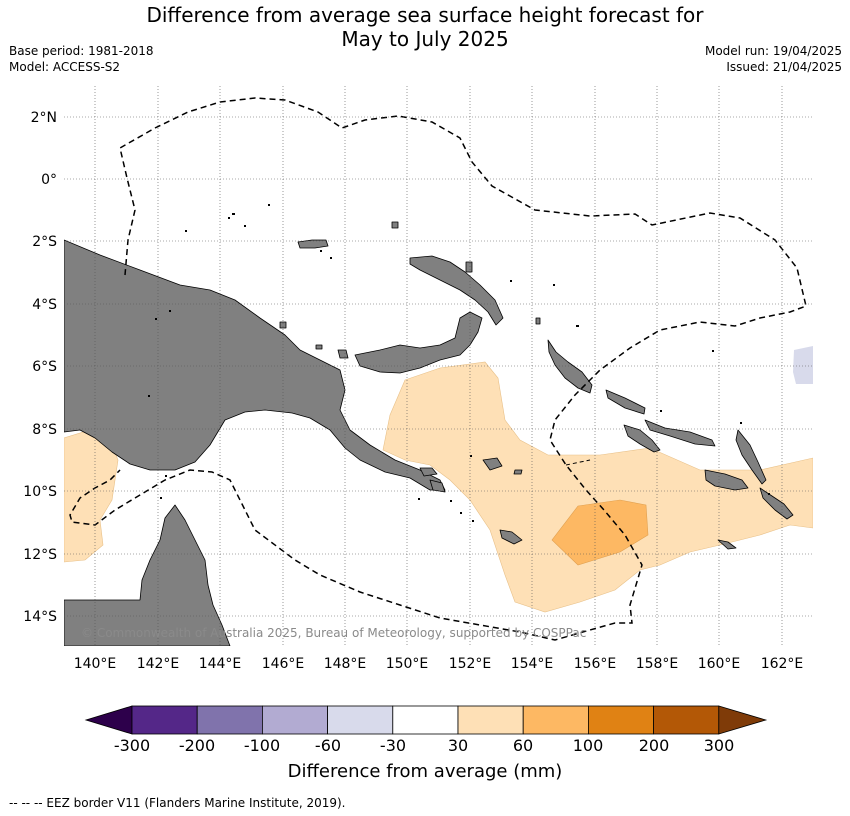  I want to click on lon-label: 162°E, so click(782, 664).